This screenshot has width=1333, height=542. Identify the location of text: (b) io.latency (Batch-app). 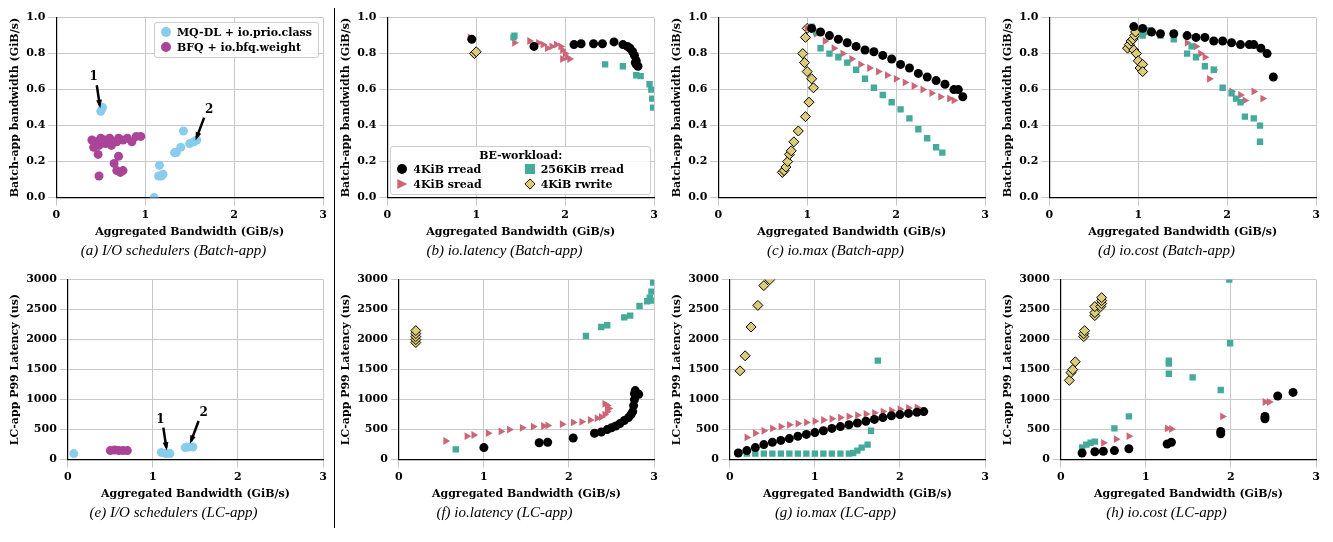
(504, 250).